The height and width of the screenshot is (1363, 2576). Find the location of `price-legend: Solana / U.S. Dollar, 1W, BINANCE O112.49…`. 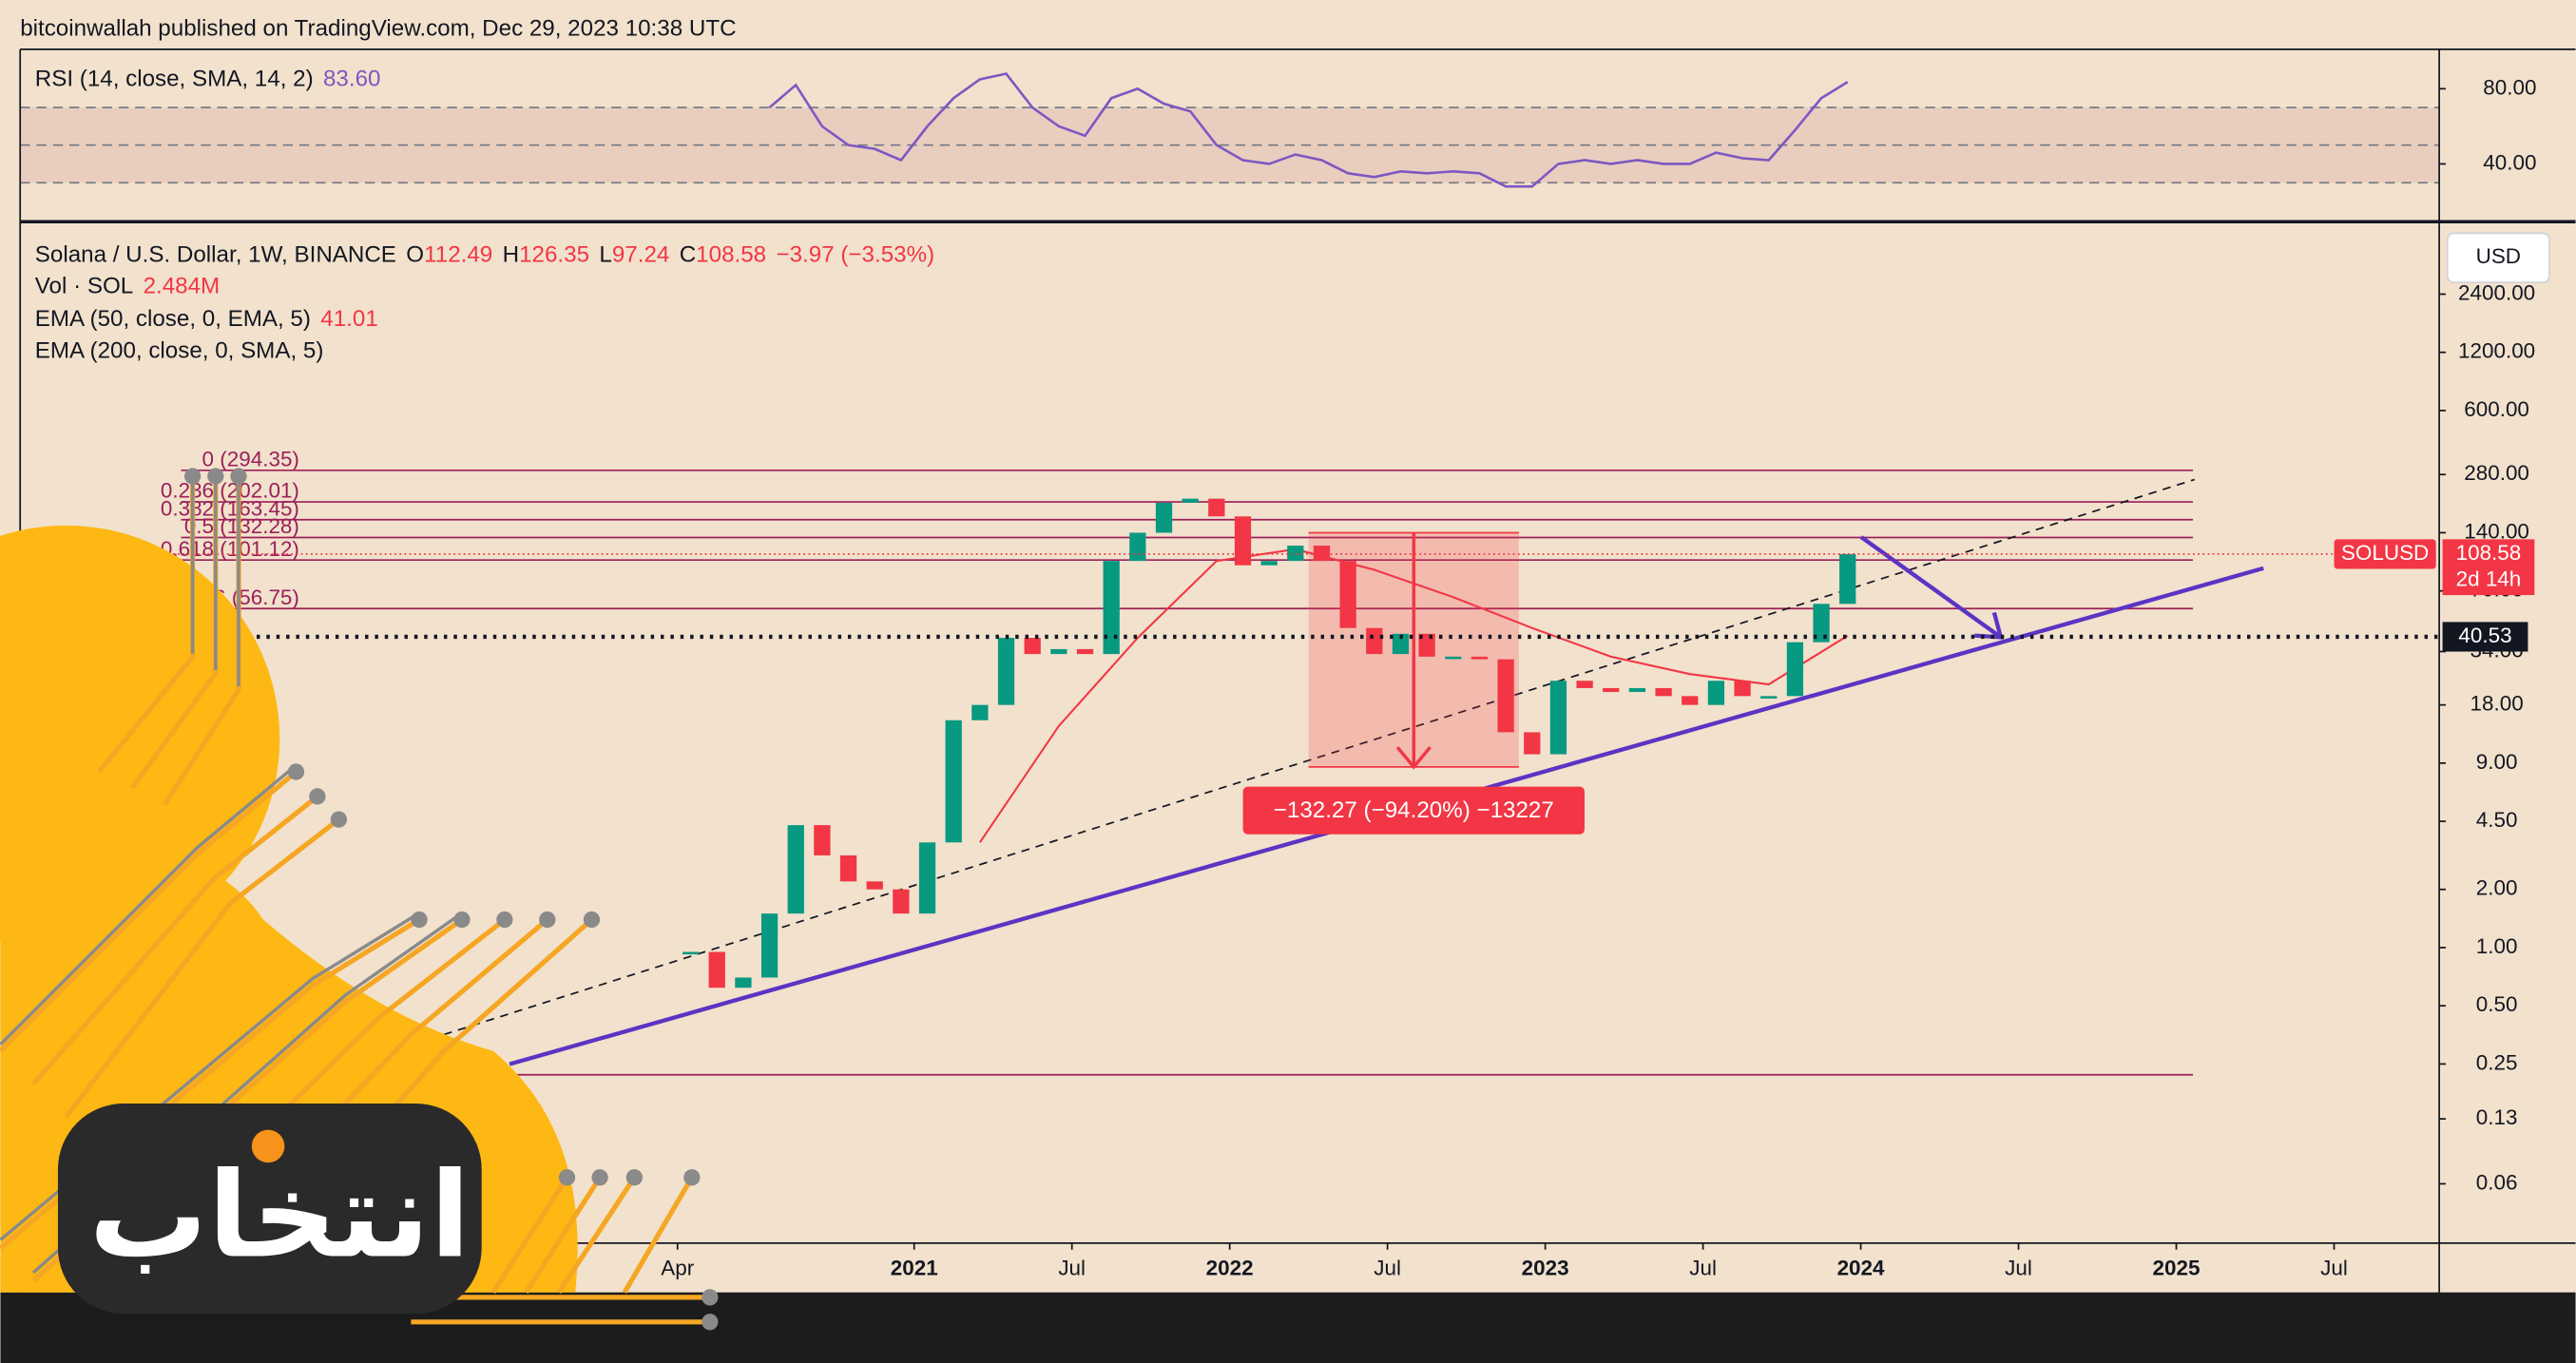

price-legend: Solana / U.S. Dollar, 1W, BINANCE O112.49… is located at coordinates (484, 255).